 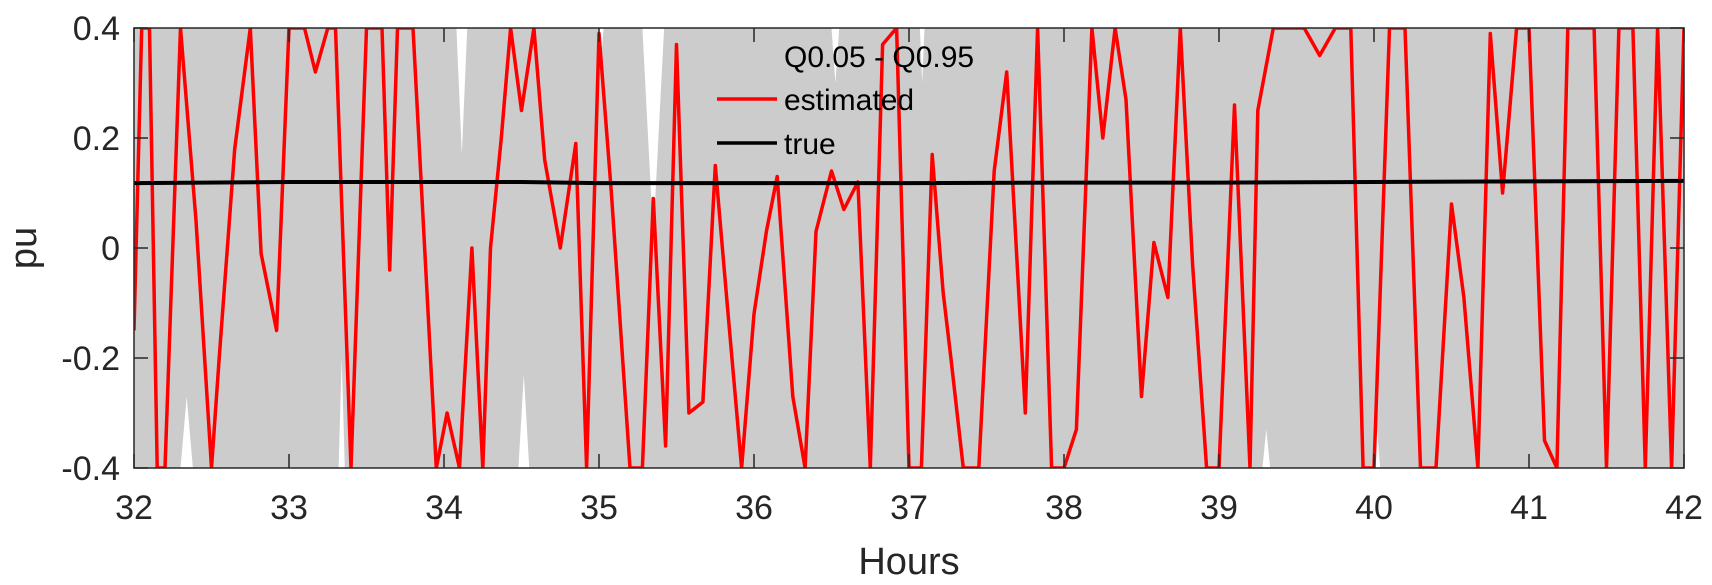 I want to click on legend-label-estimated: estimated, so click(x=849, y=100).